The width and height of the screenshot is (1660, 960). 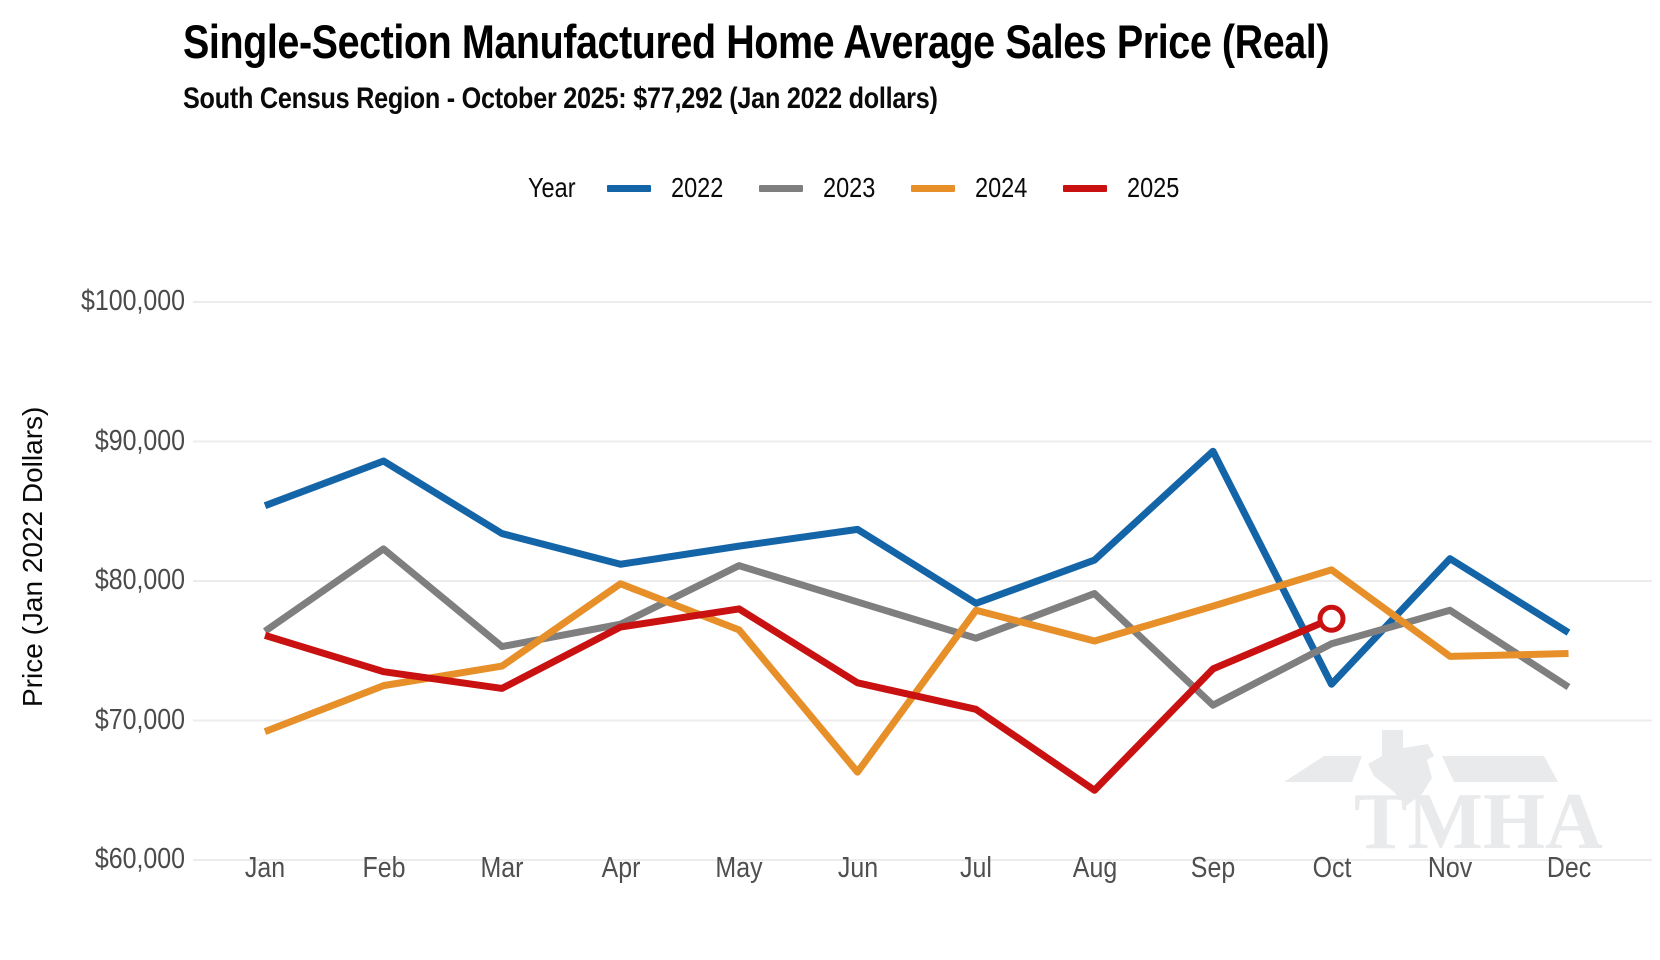 What do you see at coordinates (1500, 769) in the screenshot?
I see `watermark-roof-right` at bounding box center [1500, 769].